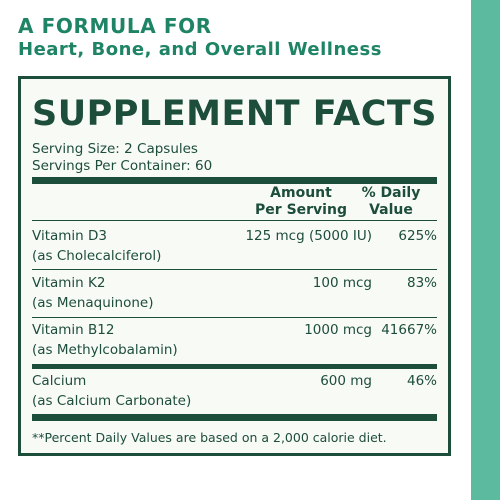 This screenshot has height=500, width=500. I want to click on nutrient-source: (as Methylcobalamin), so click(105, 350).